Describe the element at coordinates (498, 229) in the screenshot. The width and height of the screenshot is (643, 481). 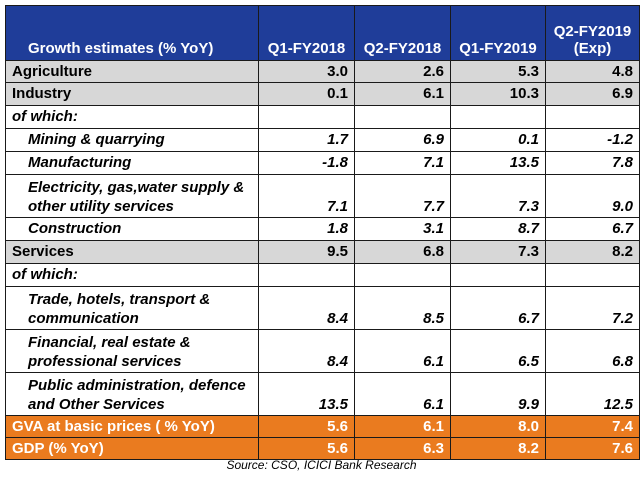
I see `cell-value: 8.7` at that location.